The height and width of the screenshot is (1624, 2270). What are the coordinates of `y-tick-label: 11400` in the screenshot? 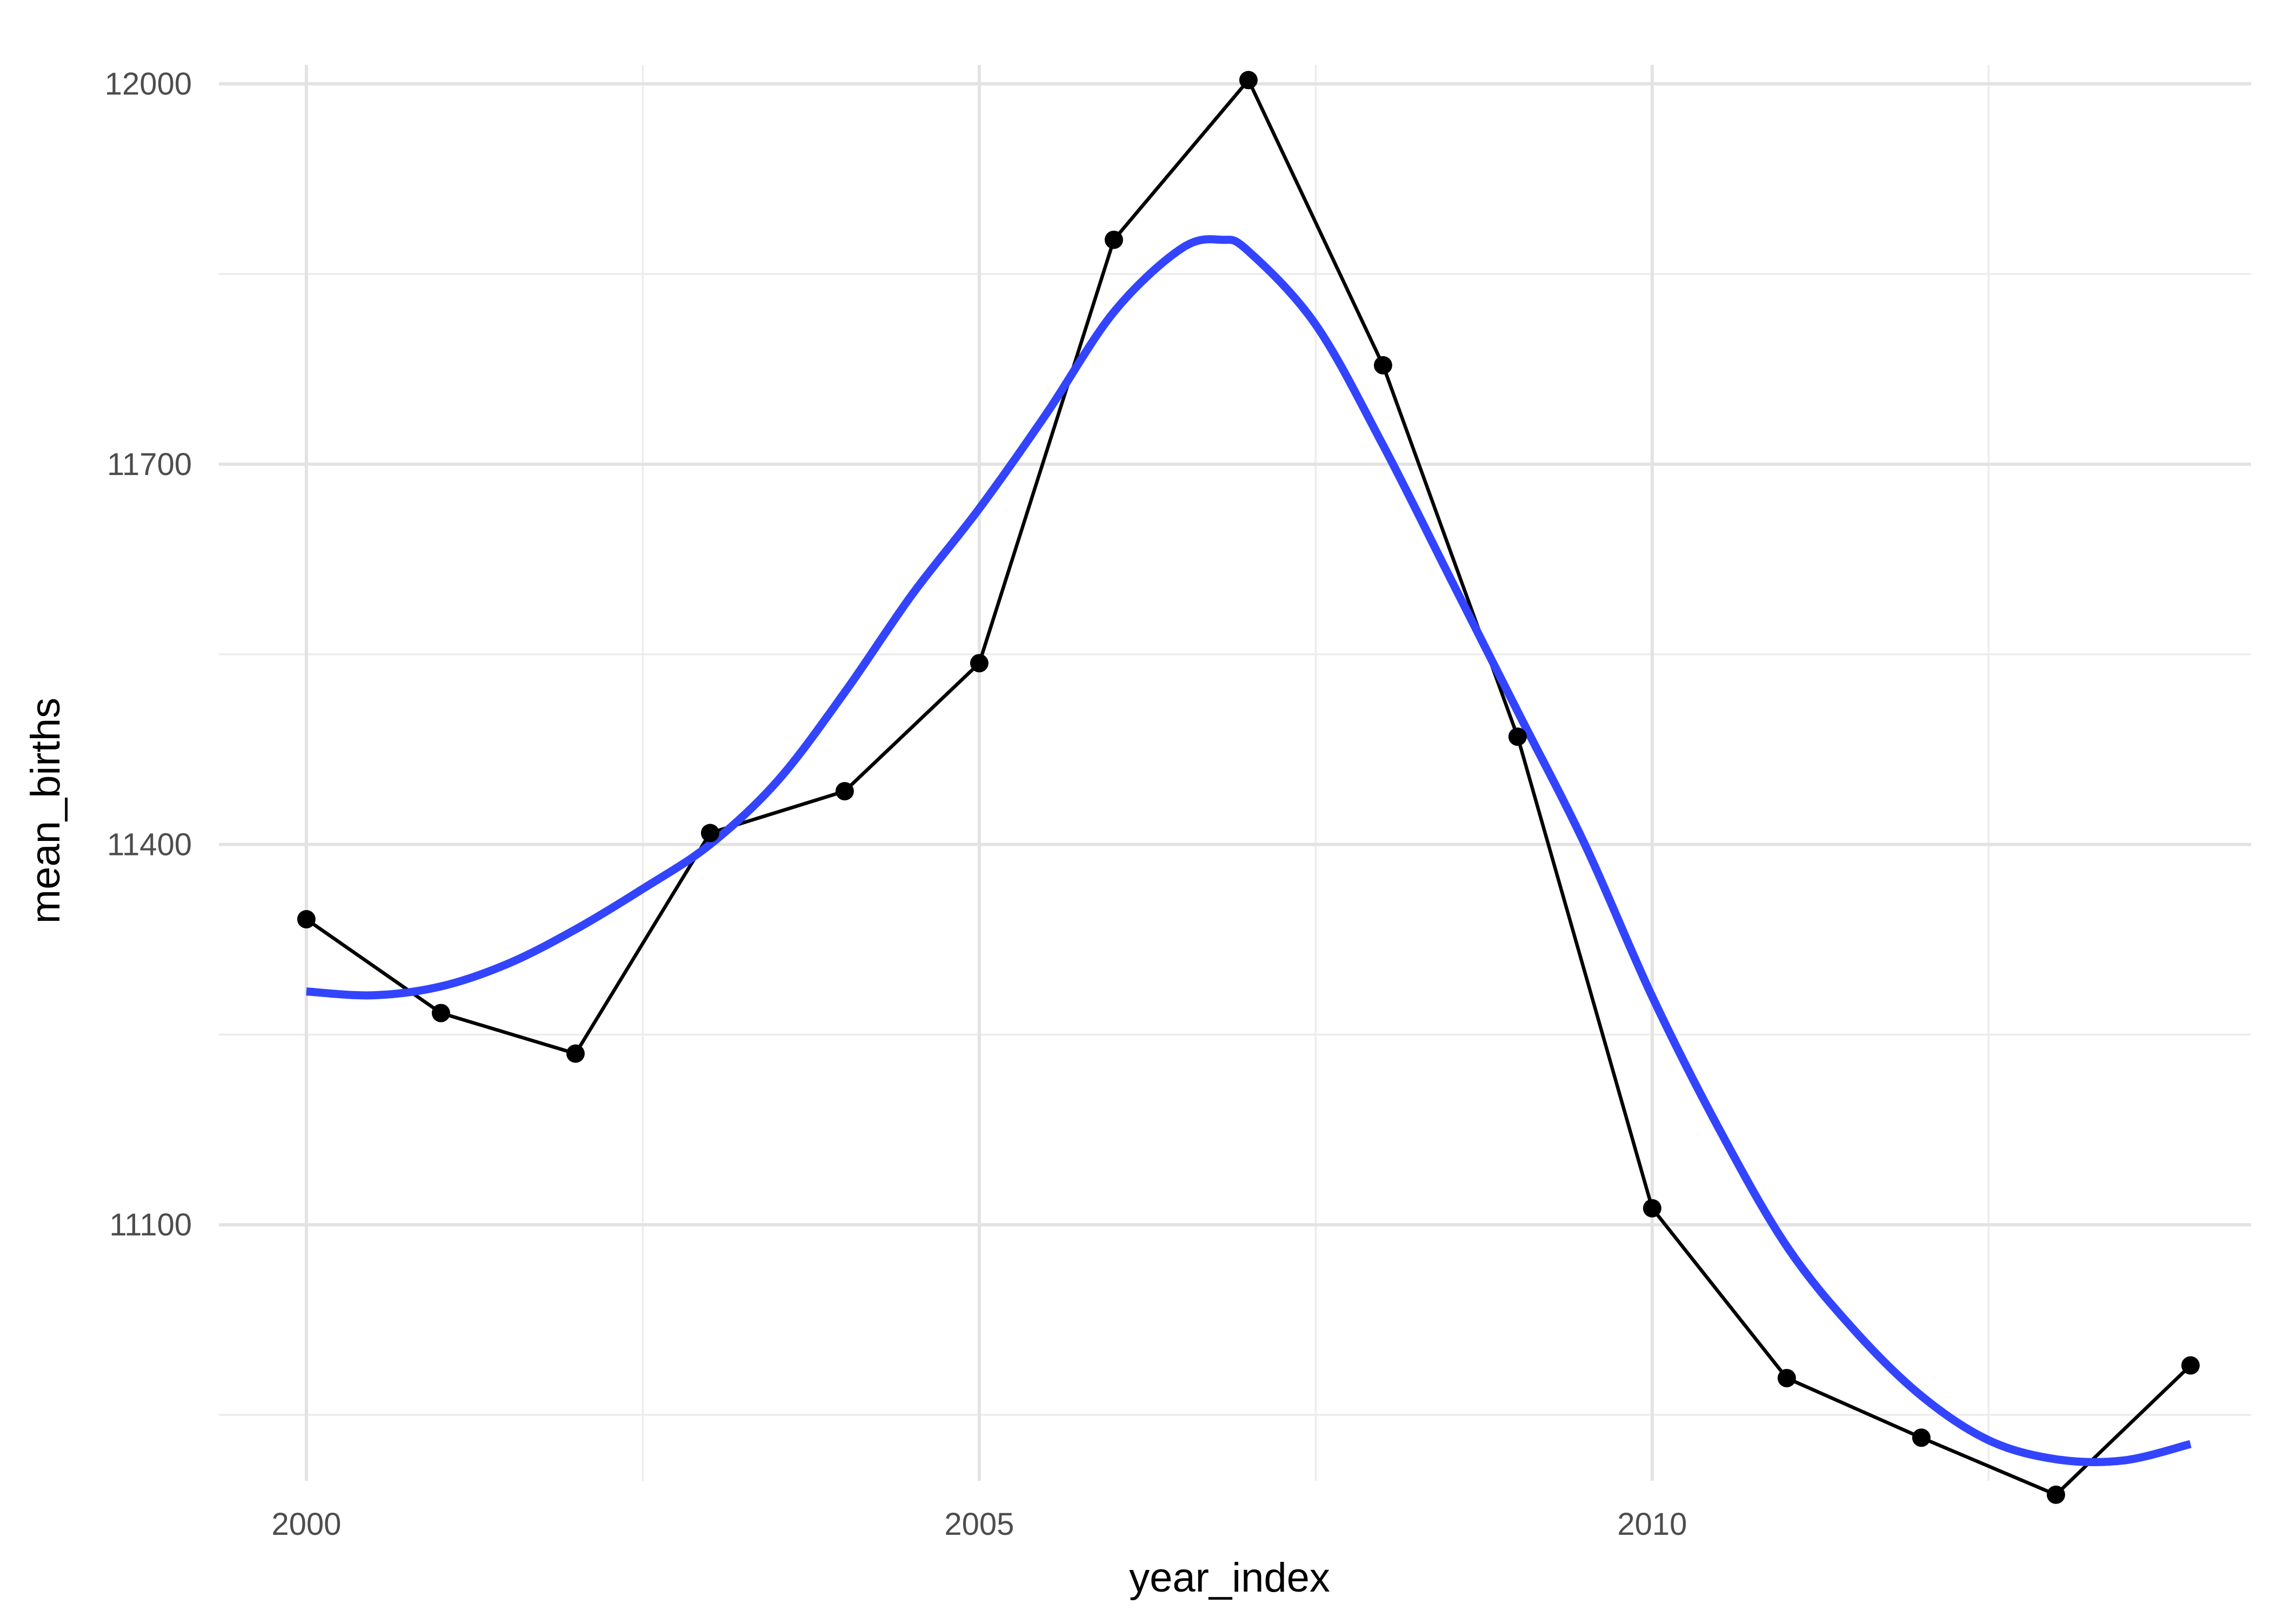 It's located at (149, 845).